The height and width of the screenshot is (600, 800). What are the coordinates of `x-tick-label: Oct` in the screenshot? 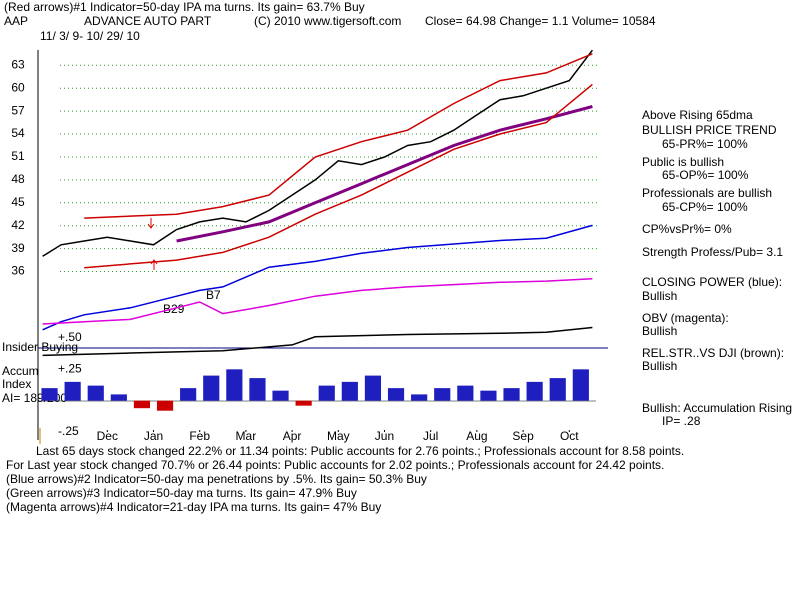 It's located at (569, 436).